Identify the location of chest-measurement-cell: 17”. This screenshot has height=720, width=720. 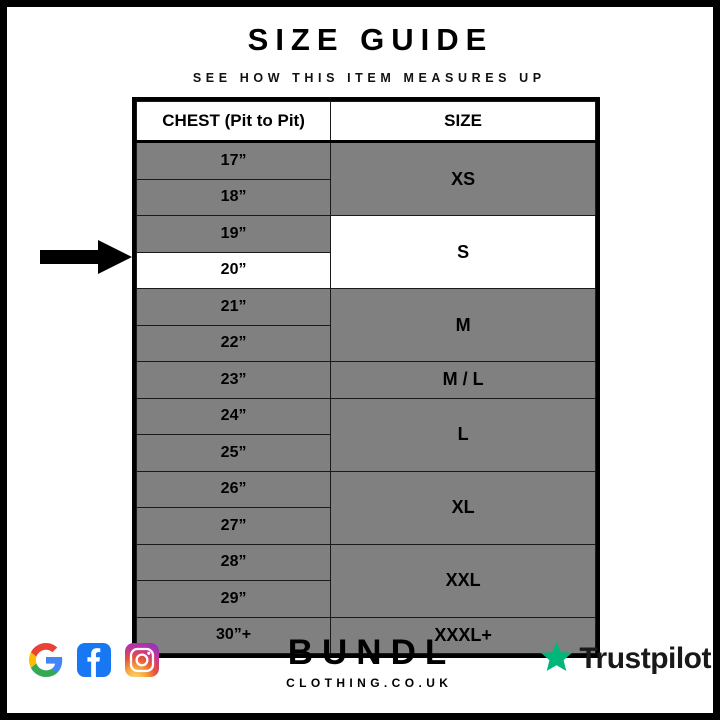
(233, 160).